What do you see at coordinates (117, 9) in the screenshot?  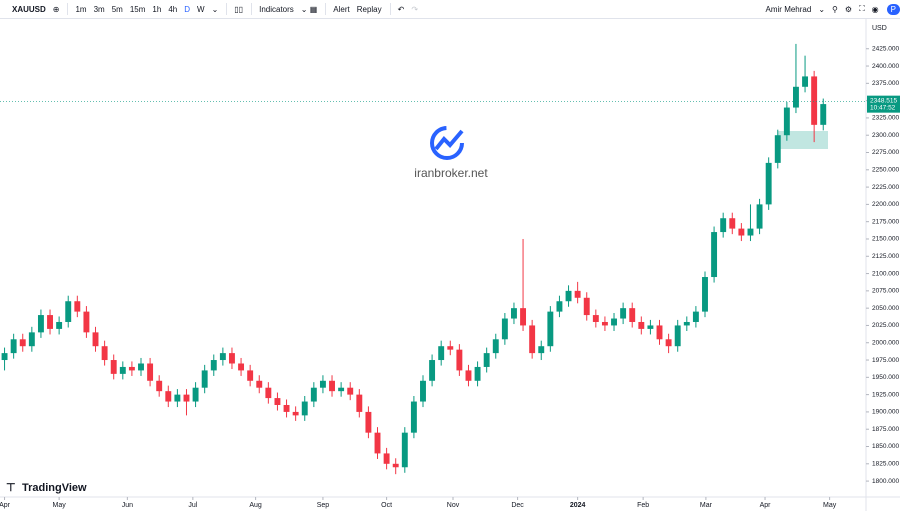 I see `interval: 5m` at bounding box center [117, 9].